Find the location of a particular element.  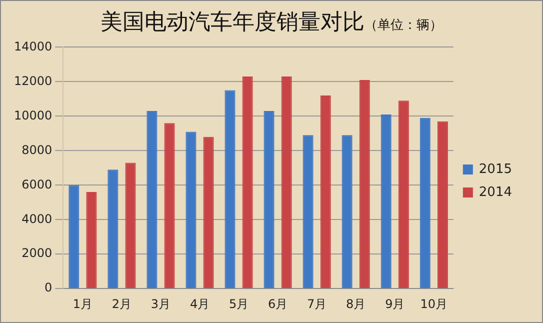

chart-subtitle: （单位：辆） is located at coordinates (403, 25).